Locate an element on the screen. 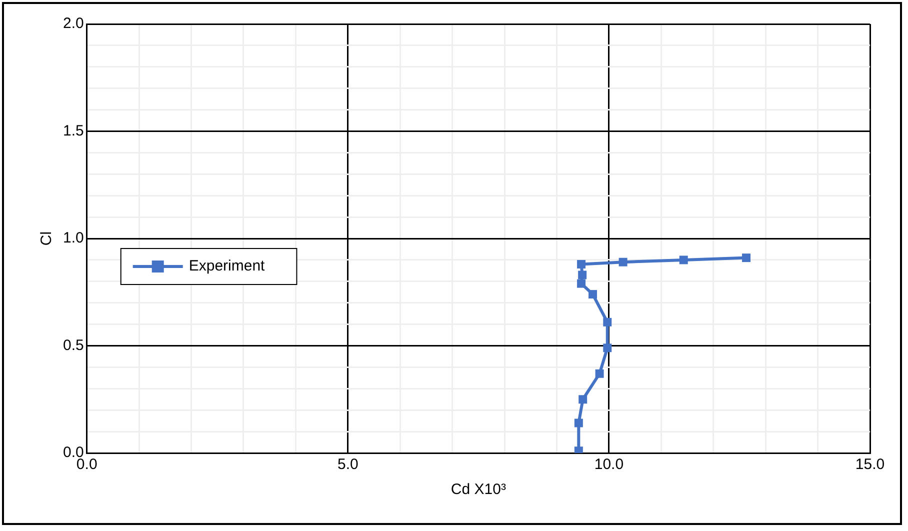  y-tick-label: 1.0 is located at coordinates (73, 238).